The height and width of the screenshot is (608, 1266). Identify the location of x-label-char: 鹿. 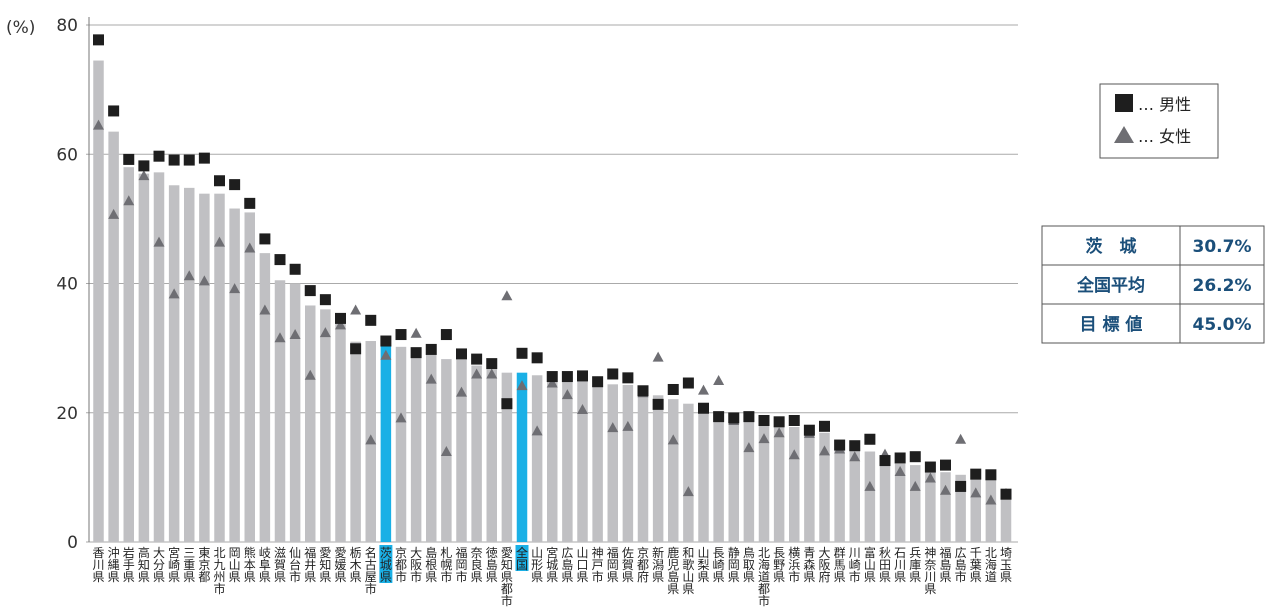
(673, 552).